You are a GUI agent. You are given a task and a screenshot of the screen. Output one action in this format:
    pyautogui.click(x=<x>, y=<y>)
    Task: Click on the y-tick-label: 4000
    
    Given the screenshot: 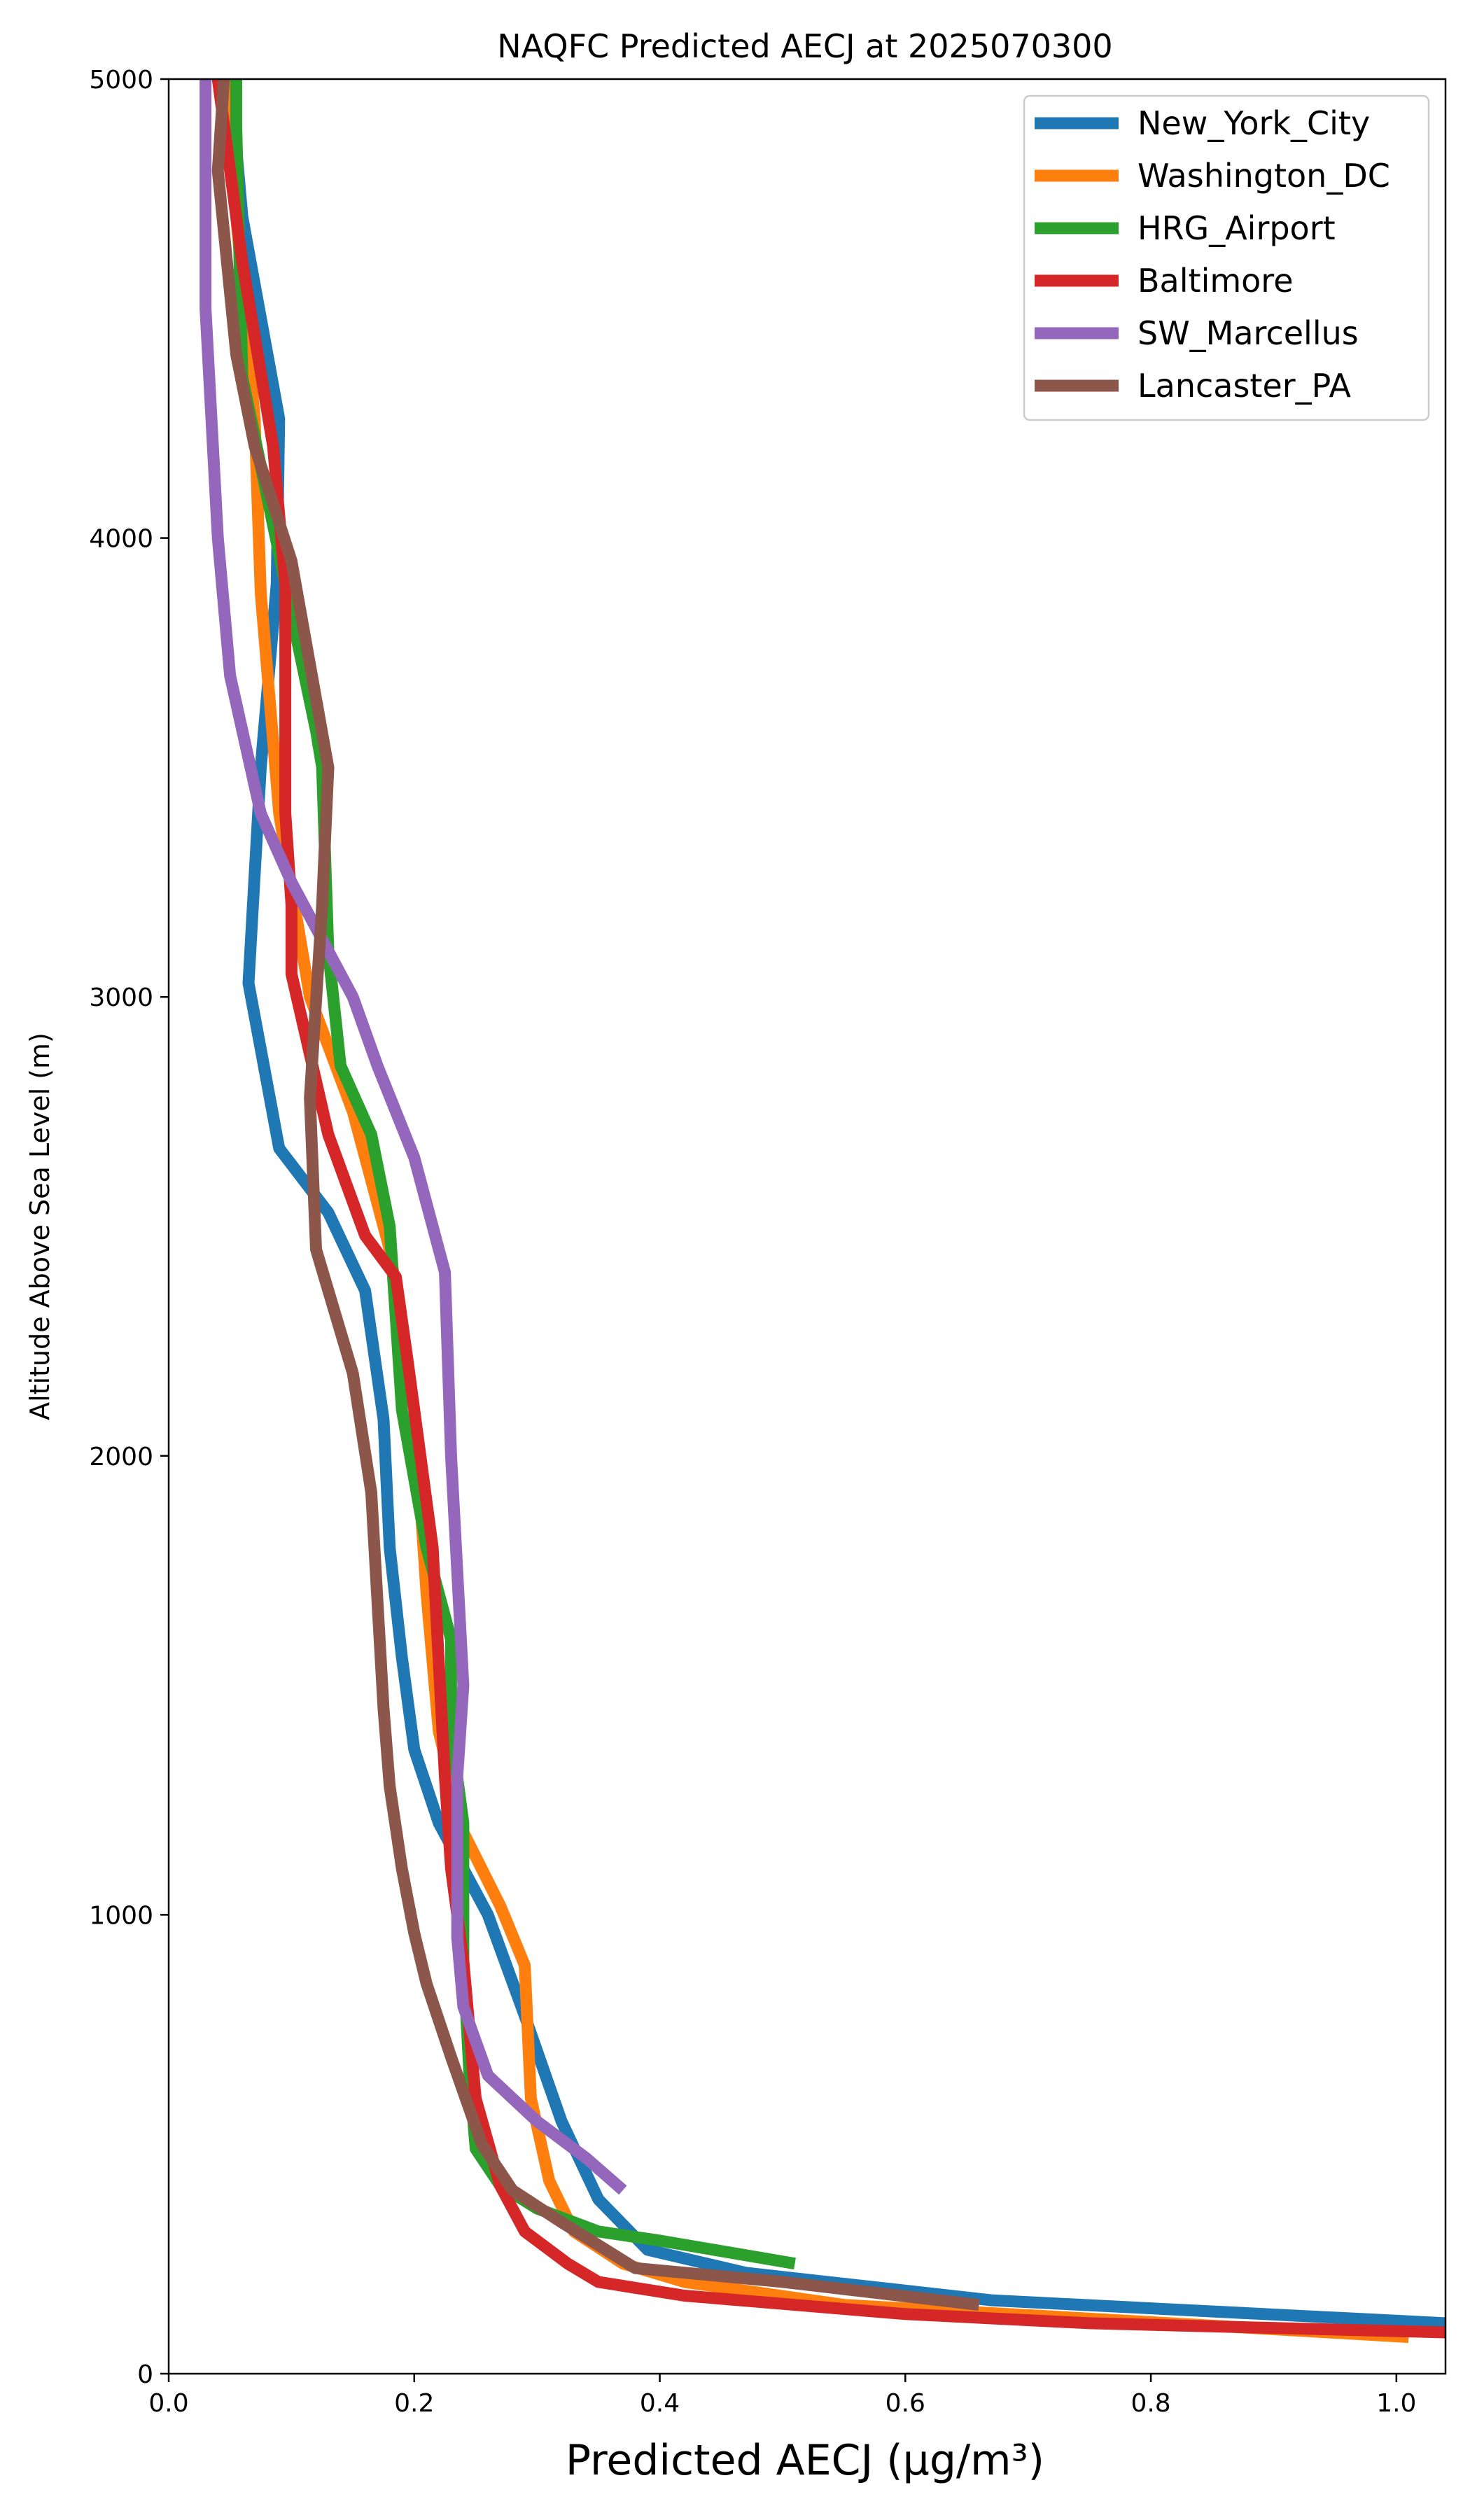 What is the action you would take?
    pyautogui.click(x=121, y=539)
    